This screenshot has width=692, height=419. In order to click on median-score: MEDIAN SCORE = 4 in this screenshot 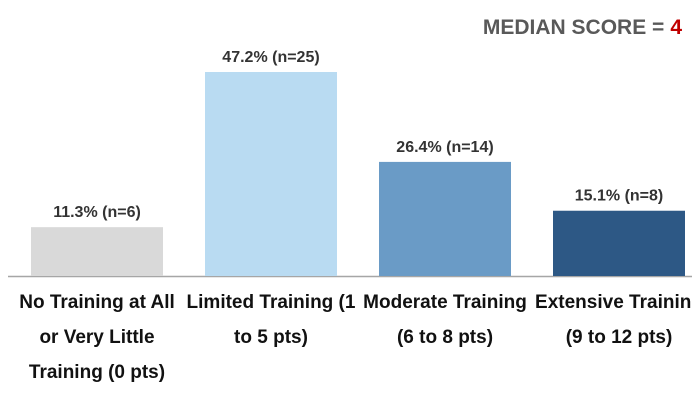, I will do `click(582, 28)`.